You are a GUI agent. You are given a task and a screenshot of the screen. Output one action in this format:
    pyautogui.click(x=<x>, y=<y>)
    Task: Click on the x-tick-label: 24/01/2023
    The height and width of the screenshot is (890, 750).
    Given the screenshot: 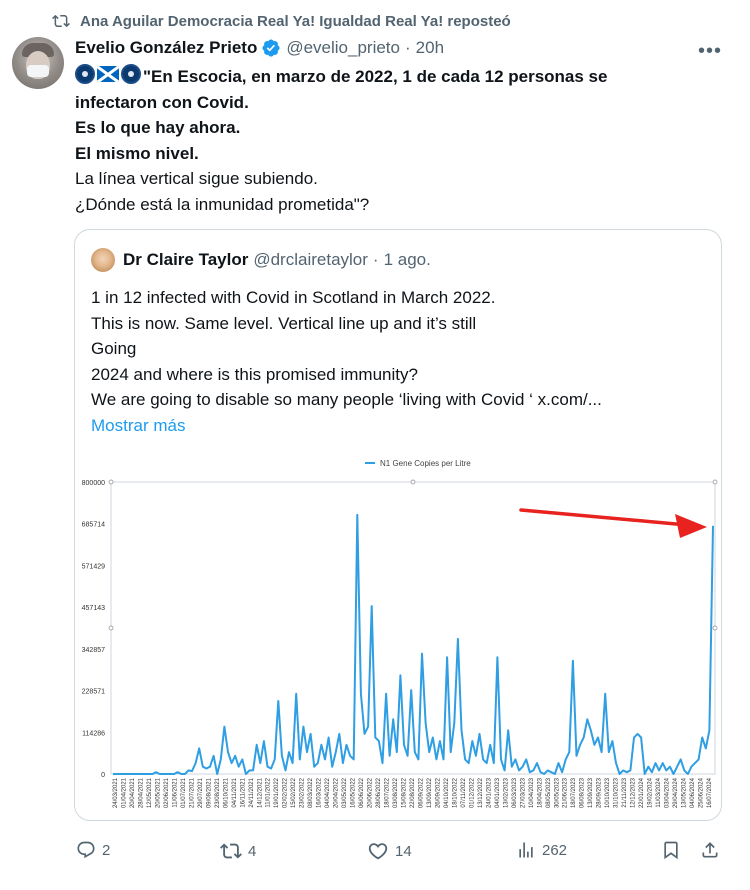 What is the action you would take?
    pyautogui.click(x=489, y=792)
    